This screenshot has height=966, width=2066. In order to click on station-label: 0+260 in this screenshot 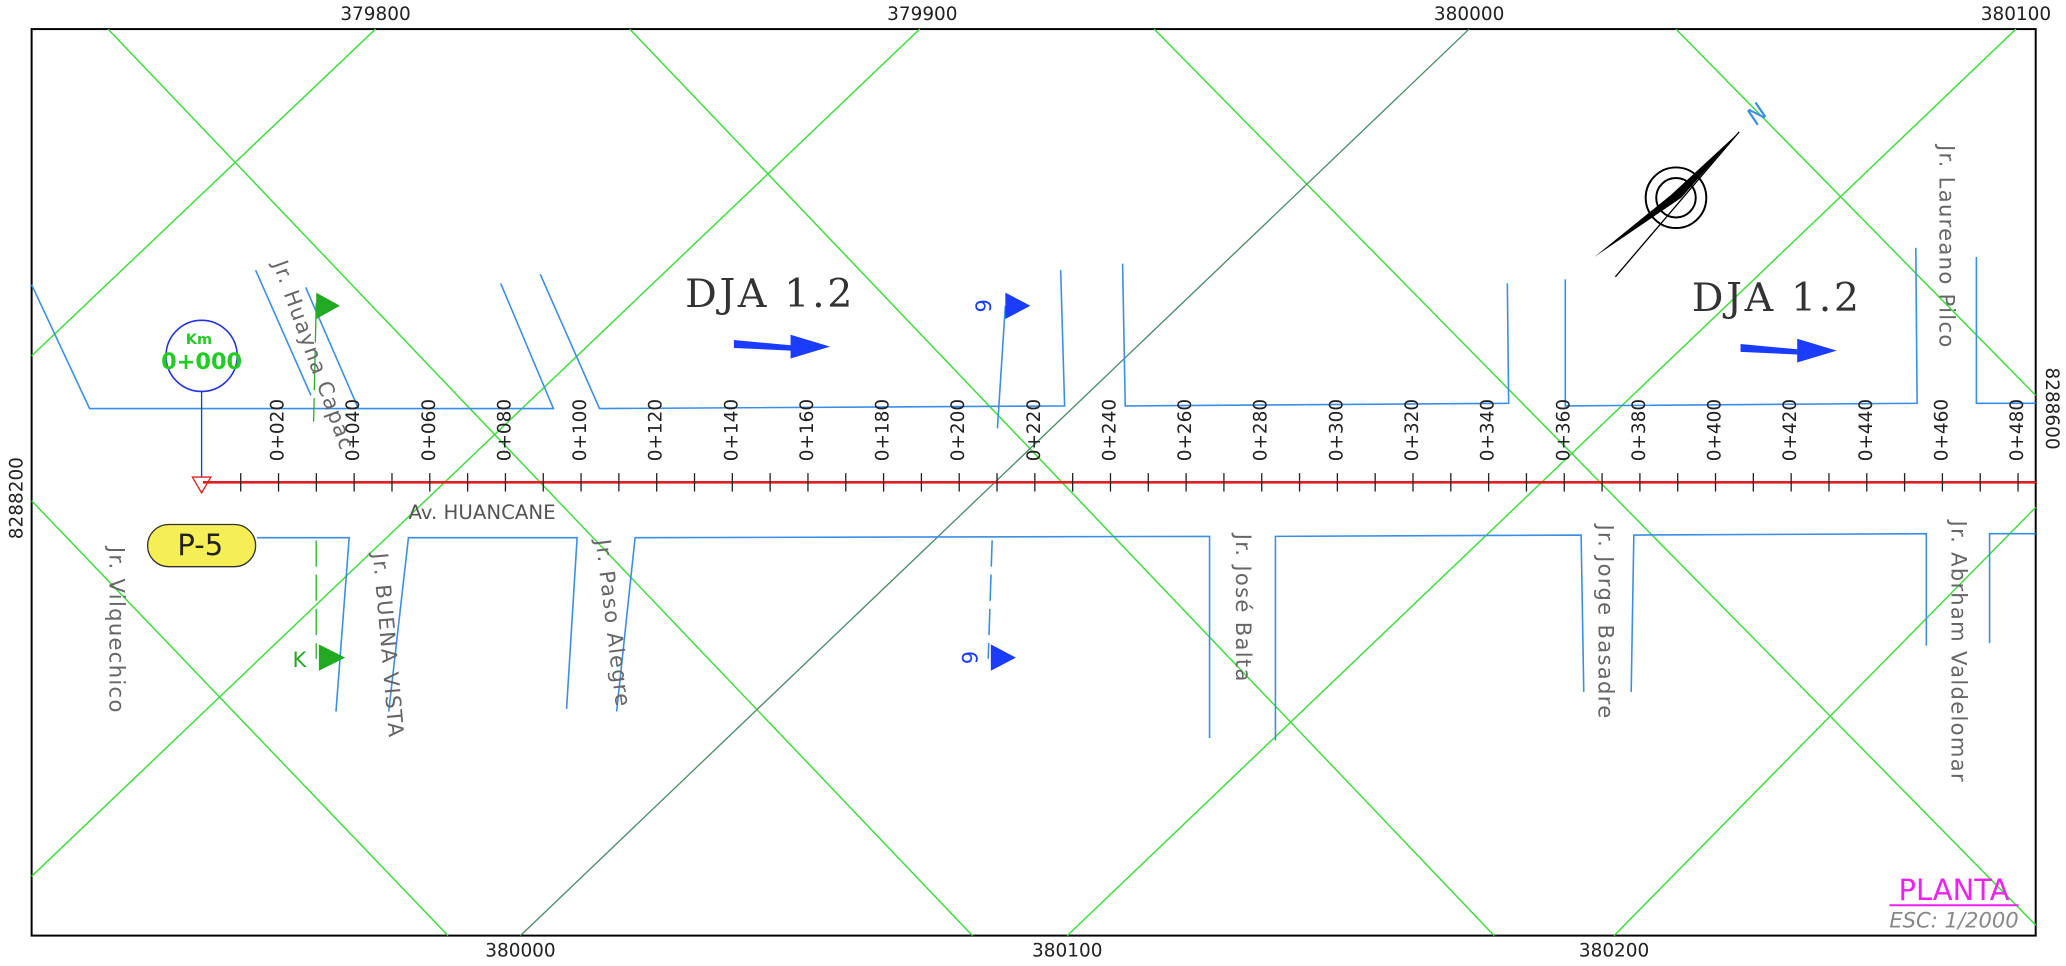, I will do `click(1185, 430)`.